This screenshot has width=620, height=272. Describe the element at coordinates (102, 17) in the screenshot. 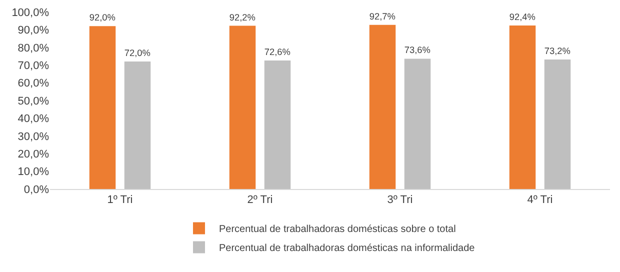

I see `data-label: 92,0%` at that location.